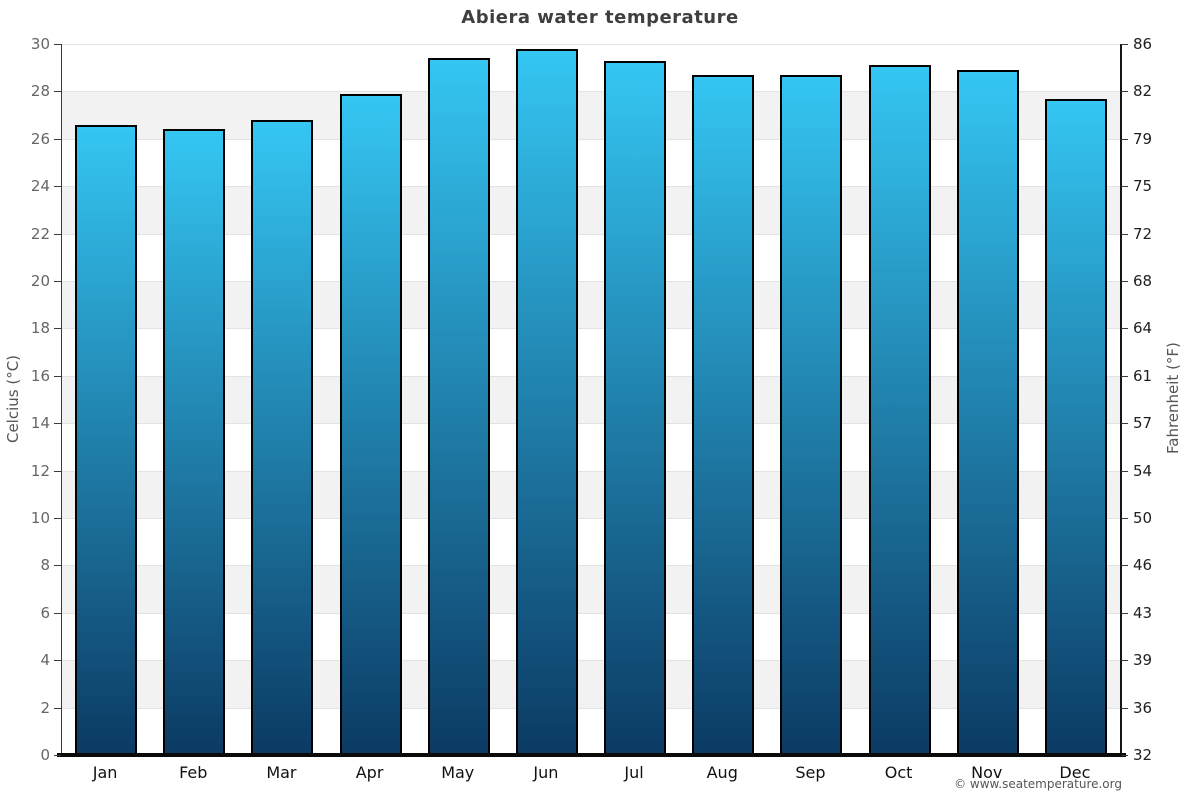 The height and width of the screenshot is (800, 1200). What do you see at coordinates (458, 772) in the screenshot?
I see `x-tick-label-may: May` at bounding box center [458, 772].